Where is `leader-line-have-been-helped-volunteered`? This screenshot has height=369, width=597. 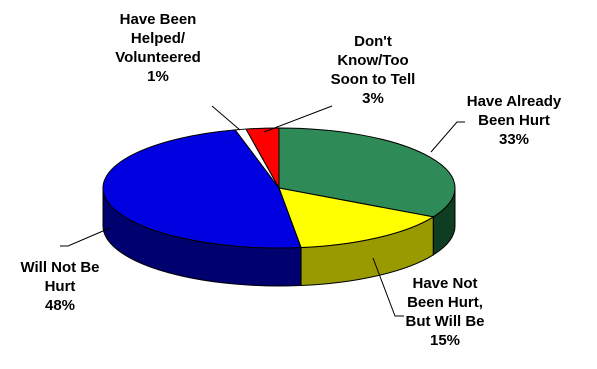 leader-line-have-been-helped-volunteered is located at coordinates (226, 118).